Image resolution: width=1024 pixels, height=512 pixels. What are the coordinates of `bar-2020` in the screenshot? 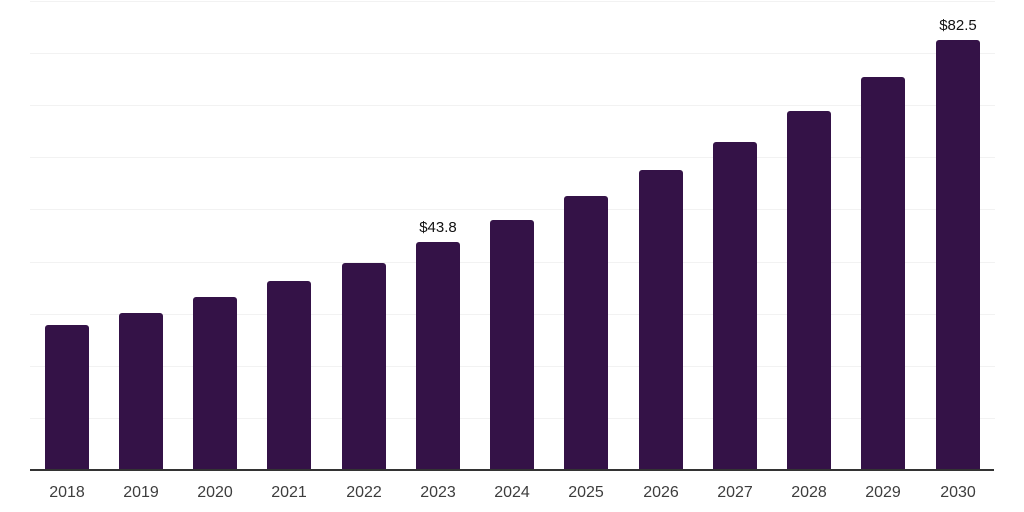 It's located at (215, 383).